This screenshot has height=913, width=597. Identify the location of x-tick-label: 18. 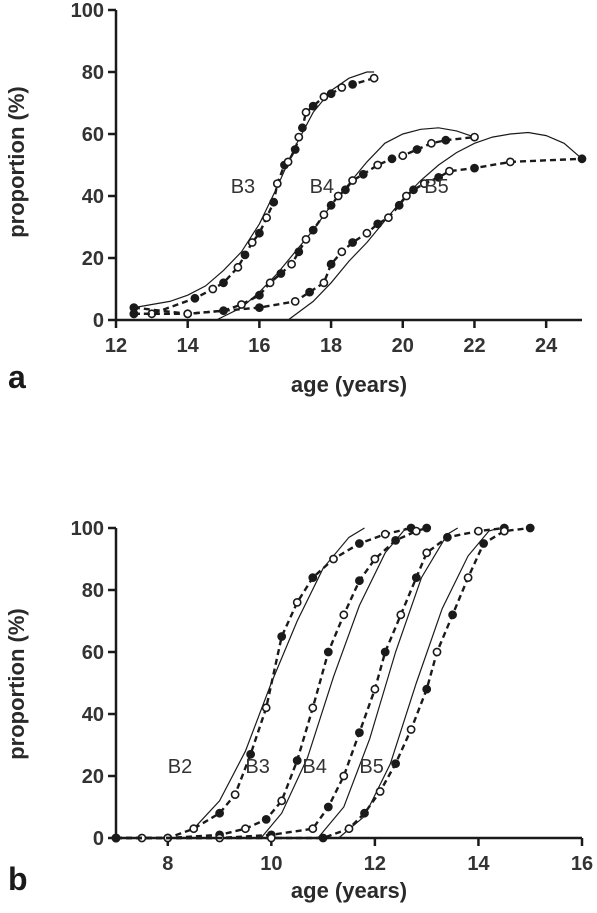
(331, 346).